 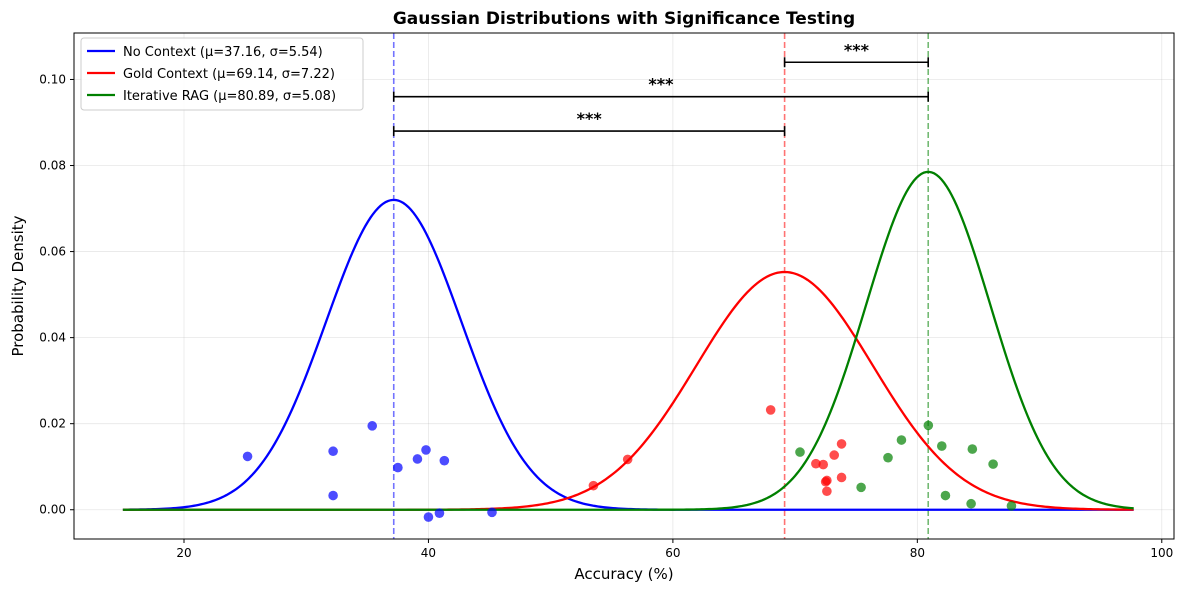 What do you see at coordinates (229, 96) in the screenshot?
I see `legend-label: Iterative RAG (μ=80.89, σ=5.08)` at bounding box center [229, 96].